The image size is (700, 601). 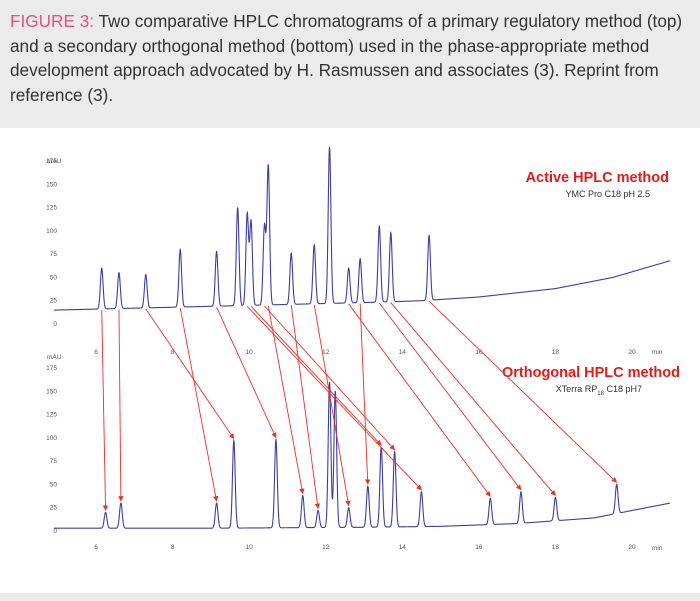 What do you see at coordinates (577, 389) in the screenshot?
I see `bottom-subtitle-main: XTerra RP` at bounding box center [577, 389].